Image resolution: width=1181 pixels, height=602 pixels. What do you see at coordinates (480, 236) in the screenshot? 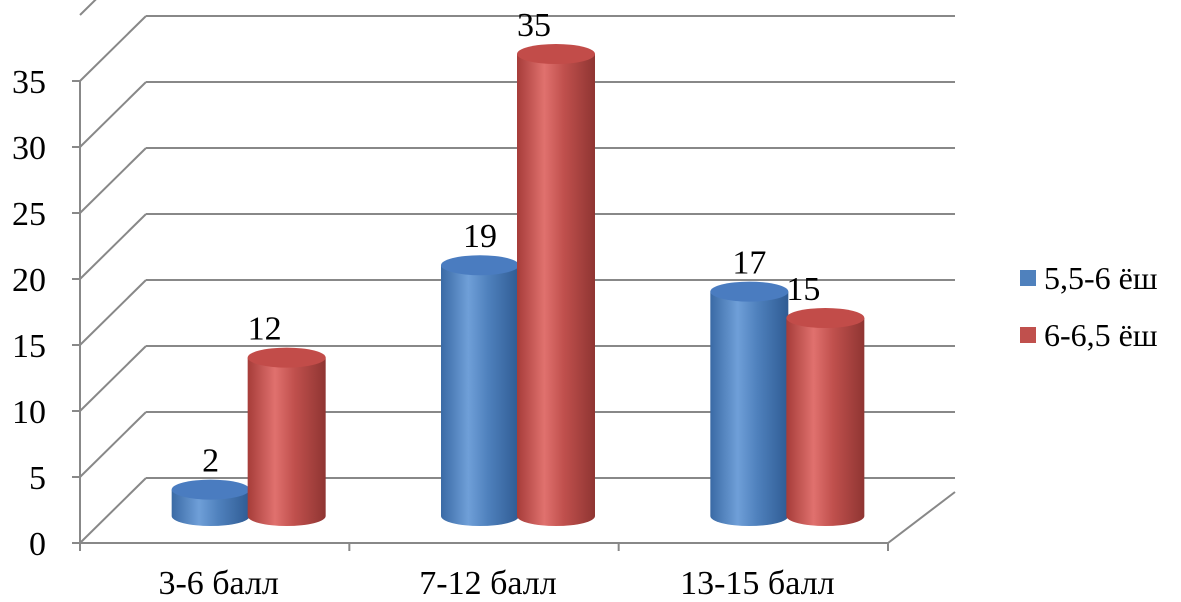
I see `data-label: 19` at bounding box center [480, 236].